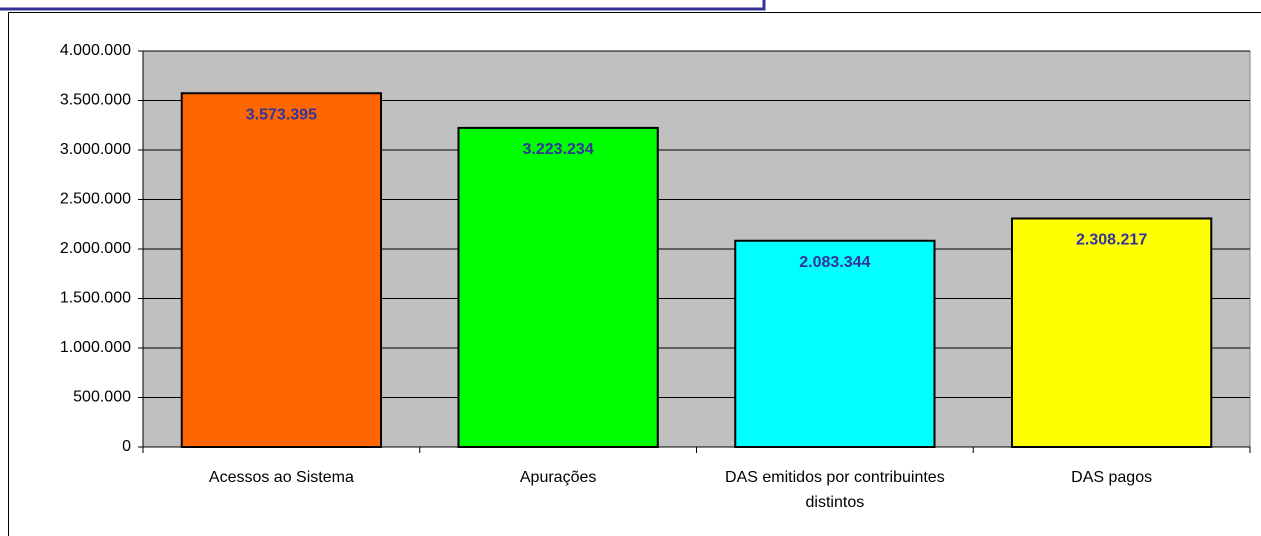 Image resolution: width=1261 pixels, height=536 pixels. I want to click on y-tick-label: 3.500.000, so click(95, 100).